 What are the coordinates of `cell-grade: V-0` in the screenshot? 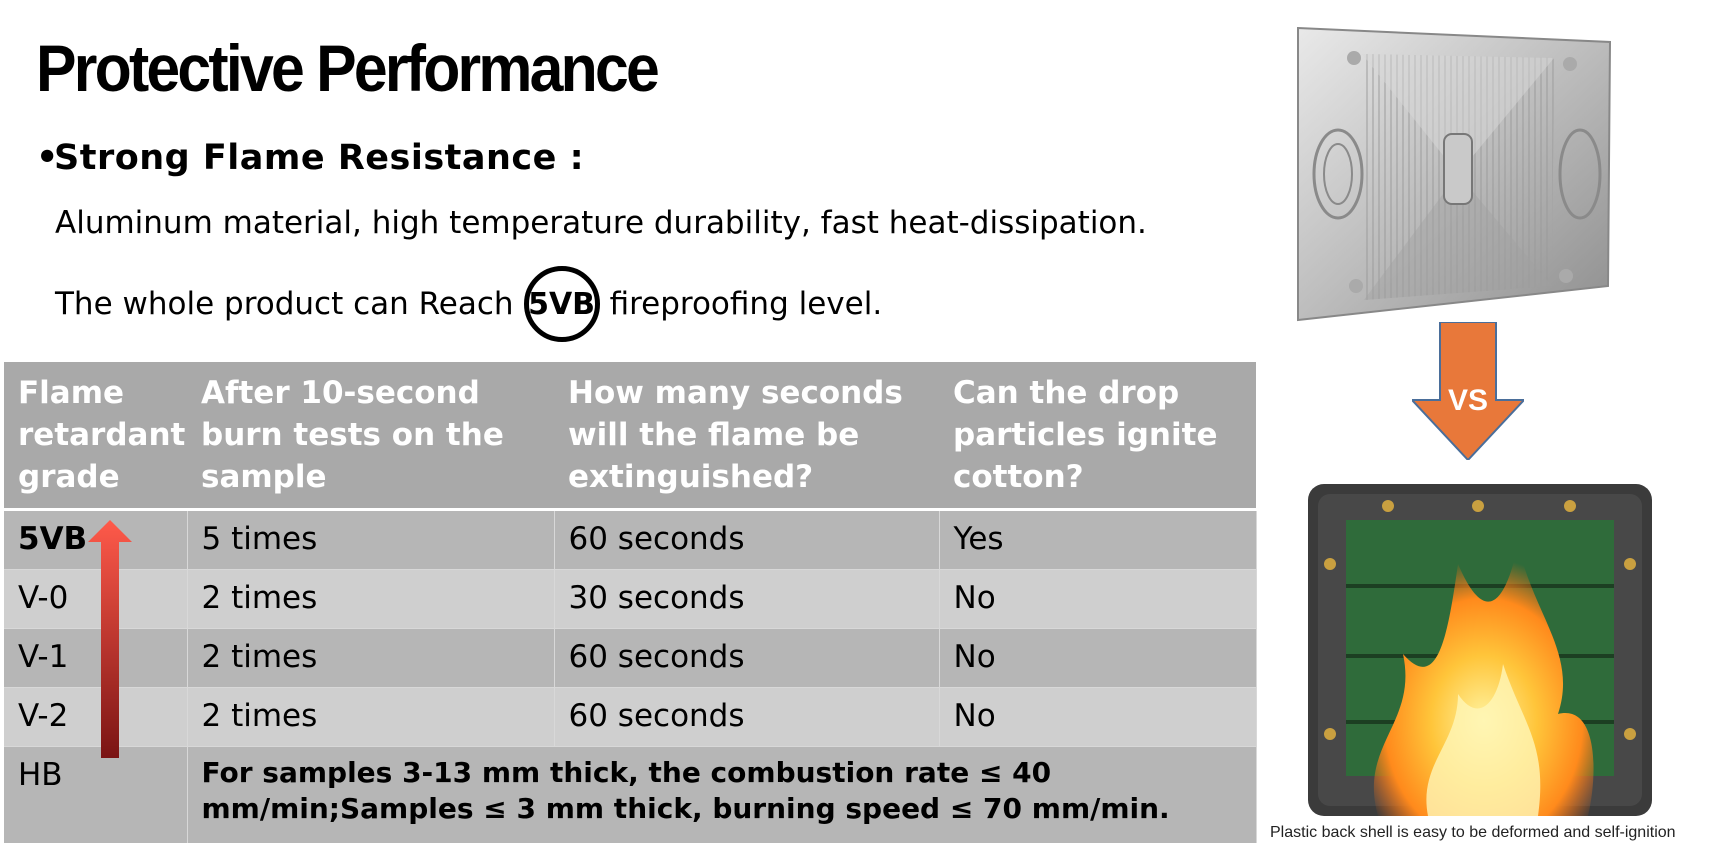 It's located at (96, 599).